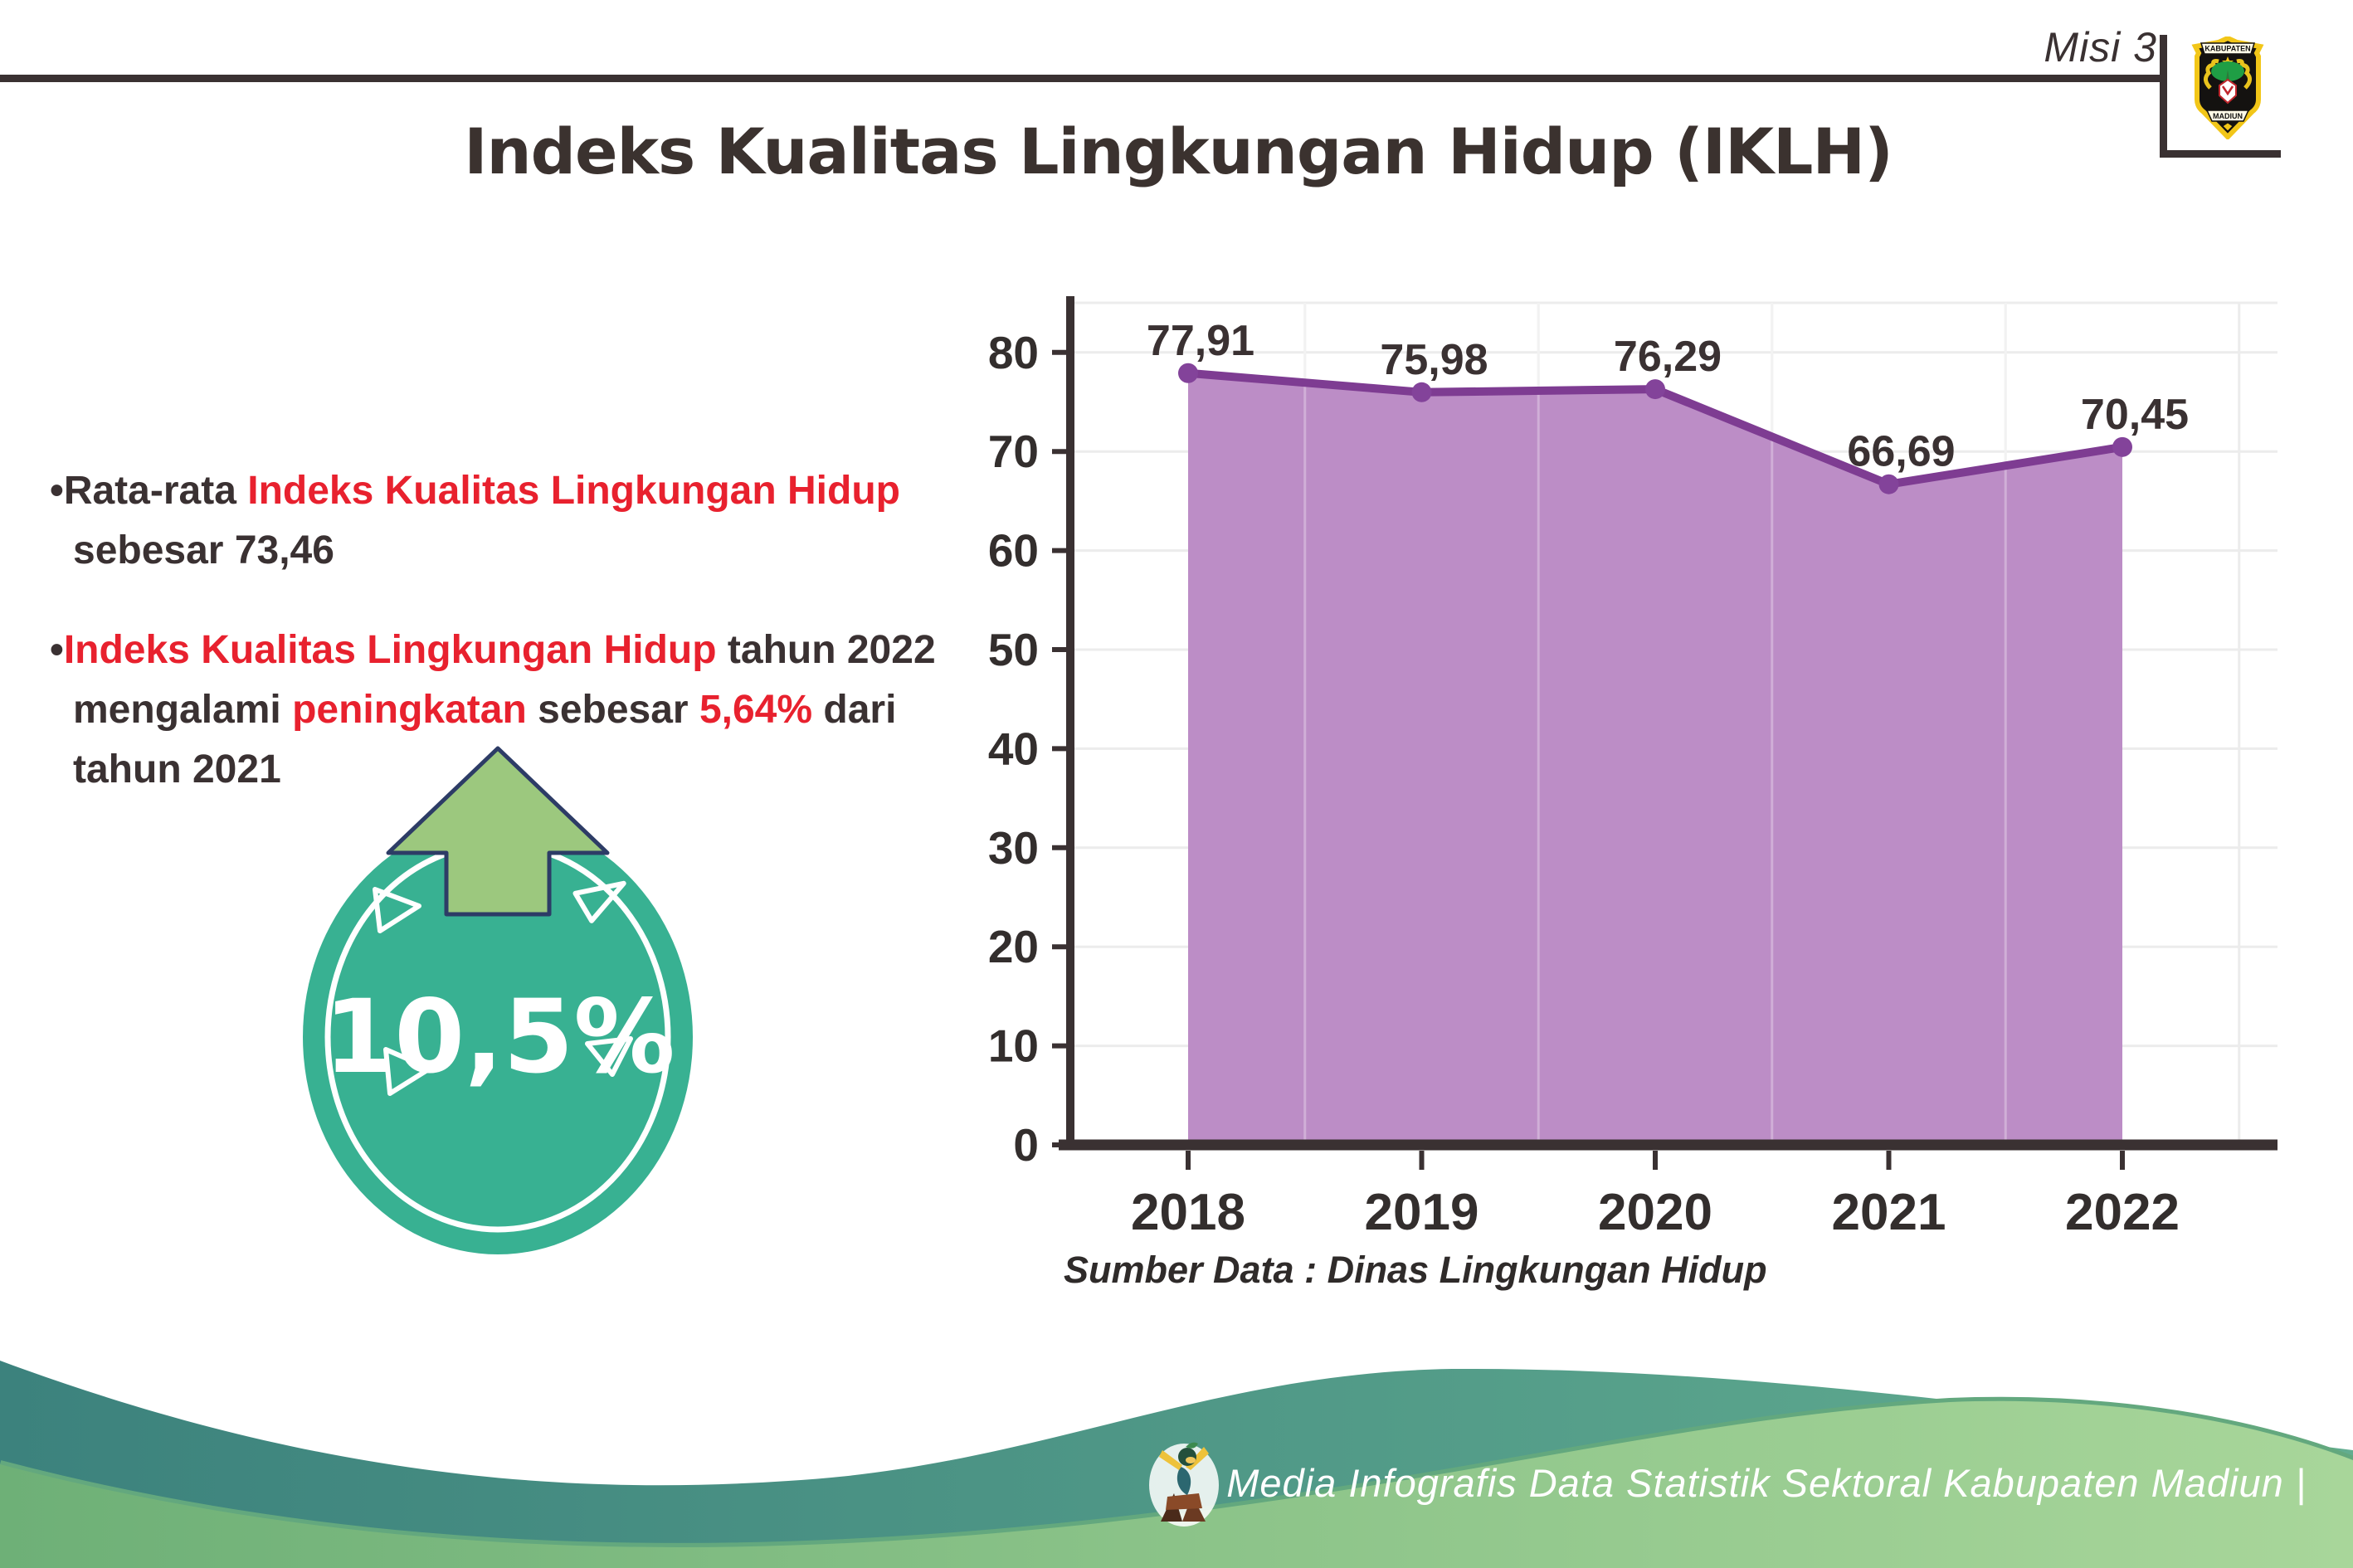  Describe the element at coordinates (1013, 1046) in the screenshot. I see `svg-text: 10` at that location.